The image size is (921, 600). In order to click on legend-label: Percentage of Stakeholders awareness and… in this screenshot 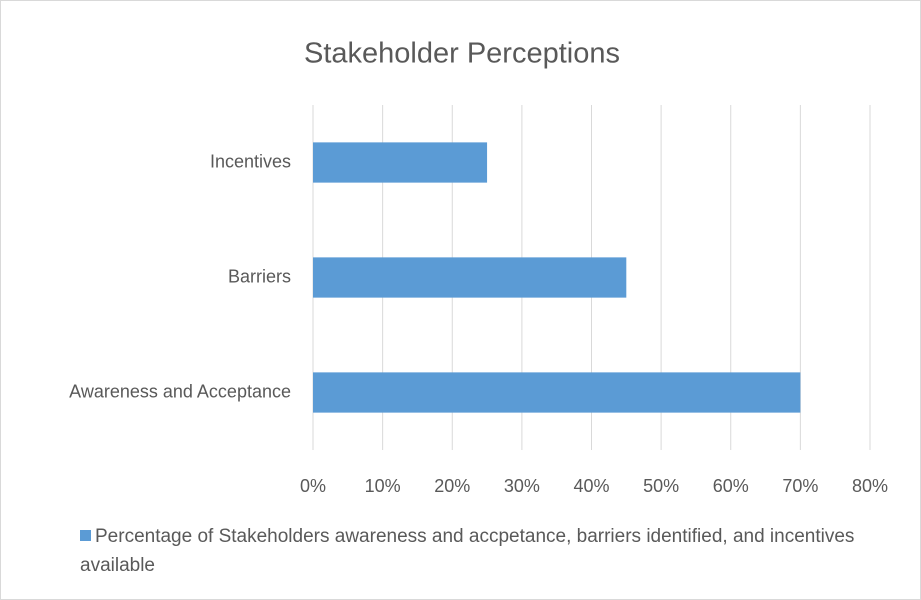, I will do `click(467, 551)`.